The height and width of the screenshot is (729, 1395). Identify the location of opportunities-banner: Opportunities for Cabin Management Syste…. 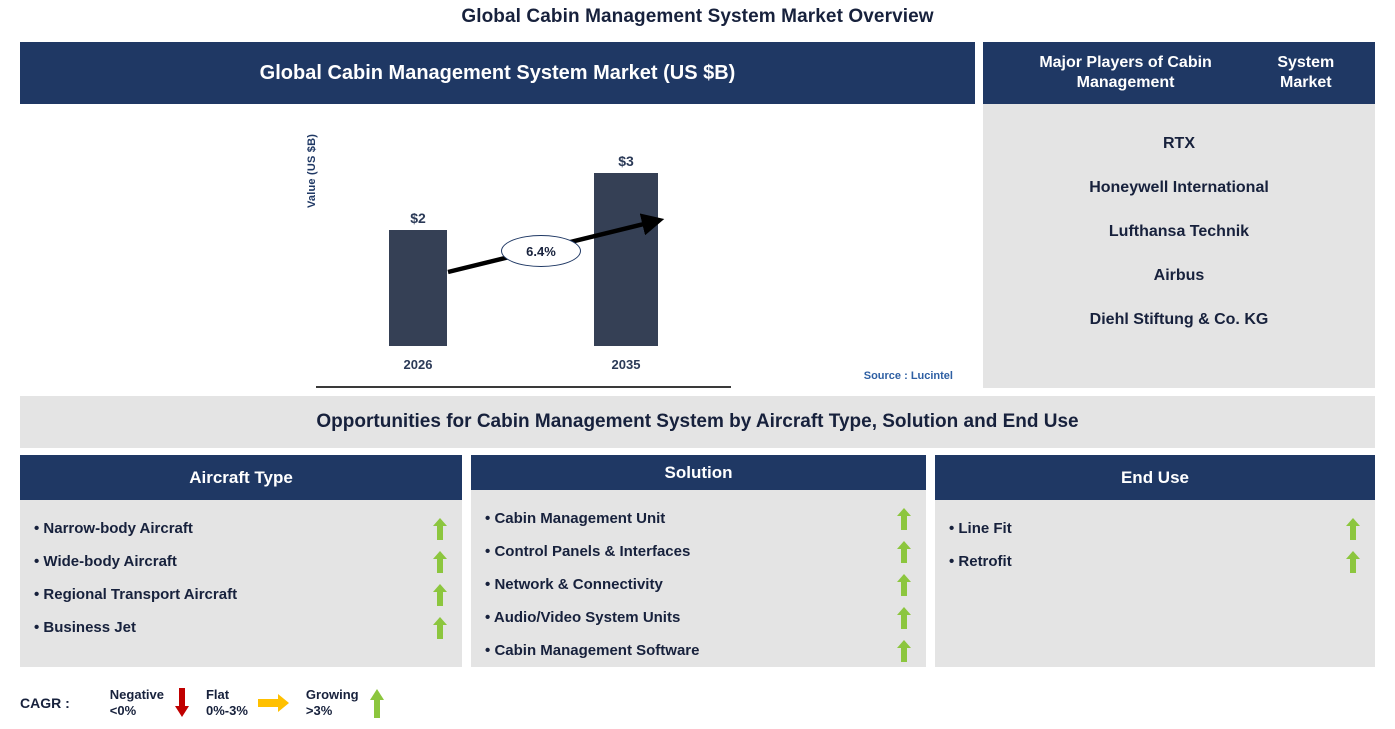
(697, 422).